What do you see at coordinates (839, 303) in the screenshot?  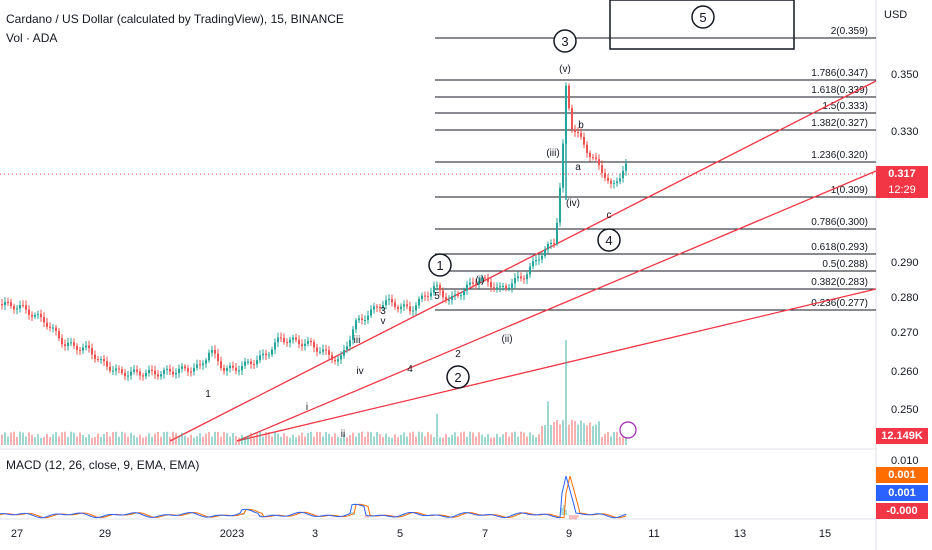 I see `fib-level-label: 0.236(0.277)` at bounding box center [839, 303].